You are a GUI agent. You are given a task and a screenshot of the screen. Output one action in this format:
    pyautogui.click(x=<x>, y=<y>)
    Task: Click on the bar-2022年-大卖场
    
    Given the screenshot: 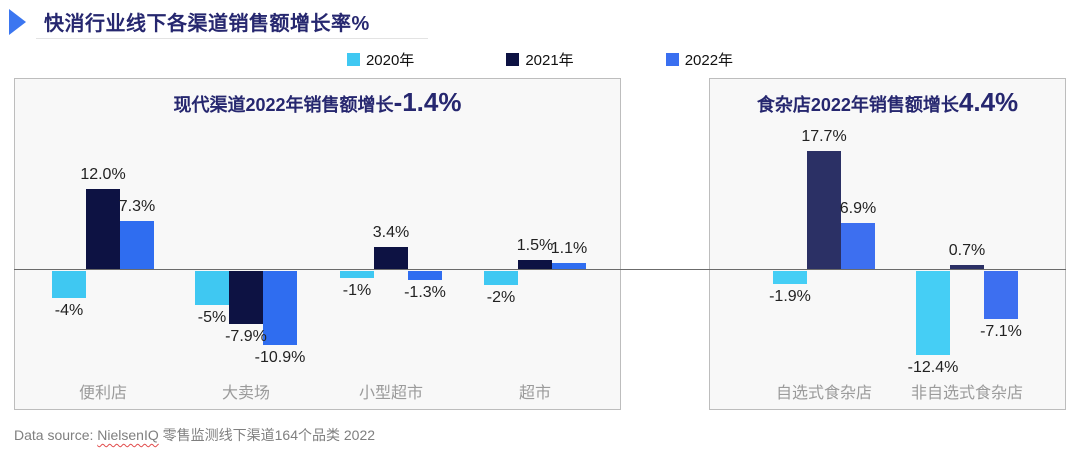 What is the action you would take?
    pyautogui.click(x=280, y=308)
    